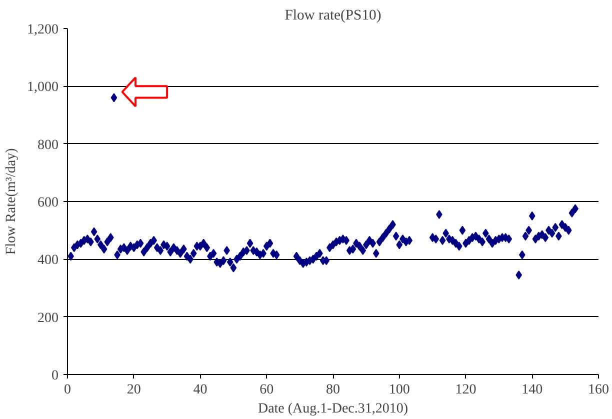 This screenshot has width=612, height=419. Describe the element at coordinates (333, 390) in the screenshot. I see `x-tick-label: 80` at that location.